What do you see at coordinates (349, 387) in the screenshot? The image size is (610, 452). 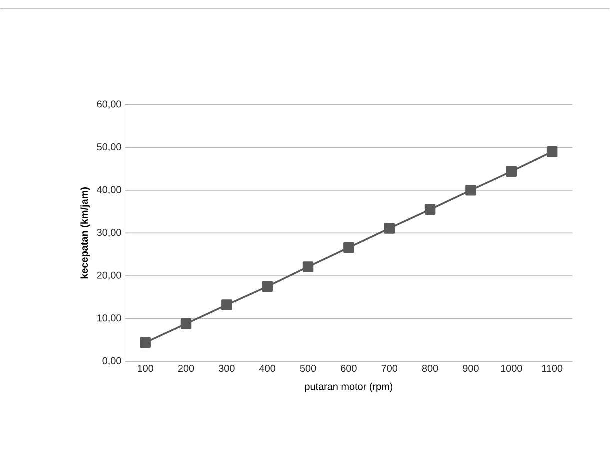 I see `x-axis-title: putaran motor (rpm)` at bounding box center [349, 387].